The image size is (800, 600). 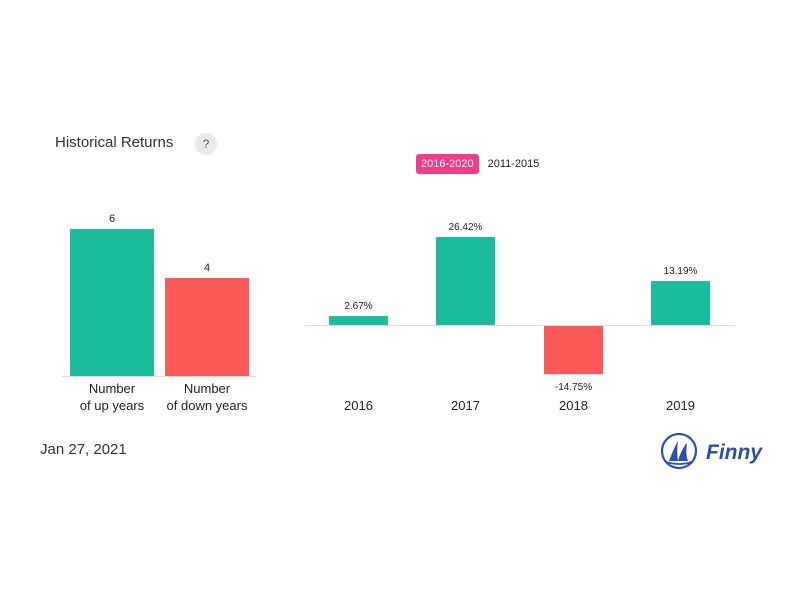 What do you see at coordinates (513, 164) in the screenshot?
I see `tab-2011-2015: 2011-2015` at bounding box center [513, 164].